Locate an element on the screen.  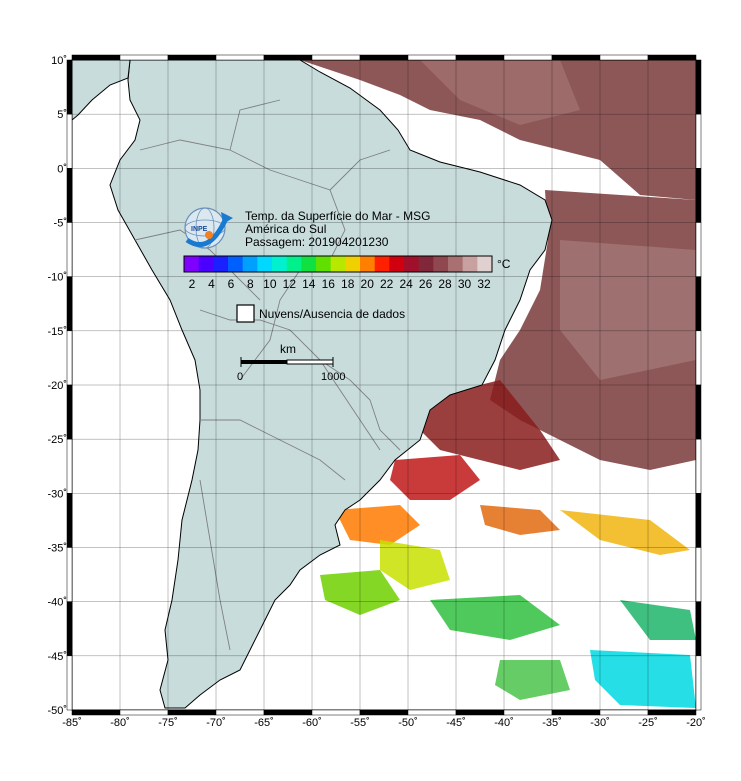
sst-patch-green1 is located at coordinates (495, 617).